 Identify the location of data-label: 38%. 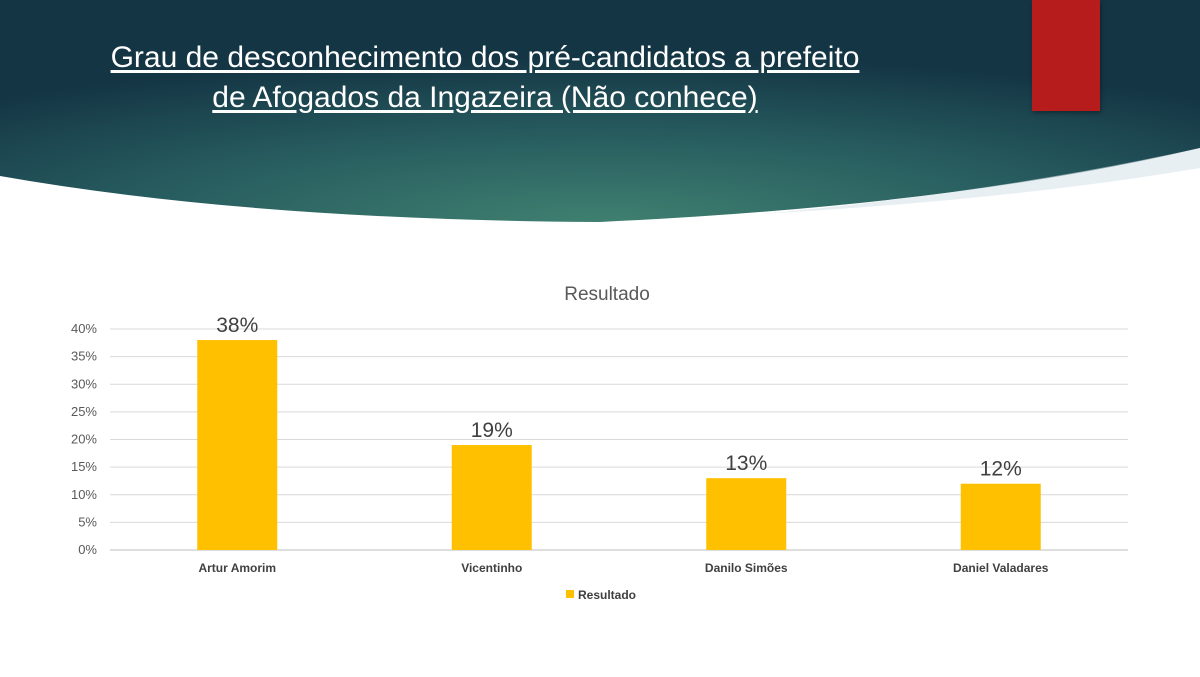
(237, 325).